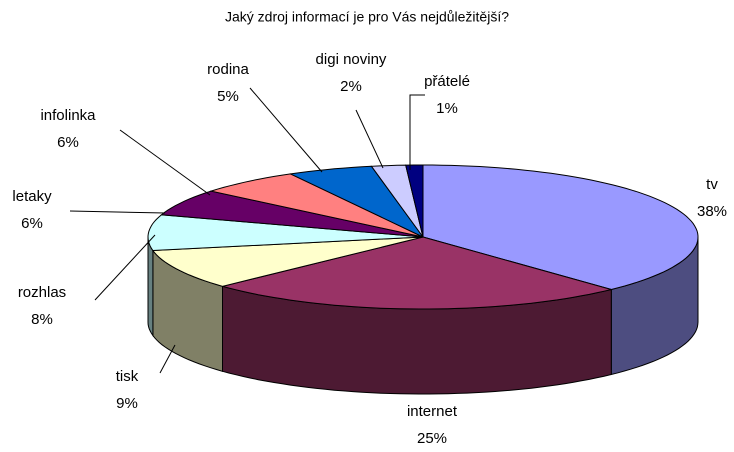 This screenshot has height=452, width=734. Describe the element at coordinates (150, 287) in the screenshot. I see `slice-side` at that location.